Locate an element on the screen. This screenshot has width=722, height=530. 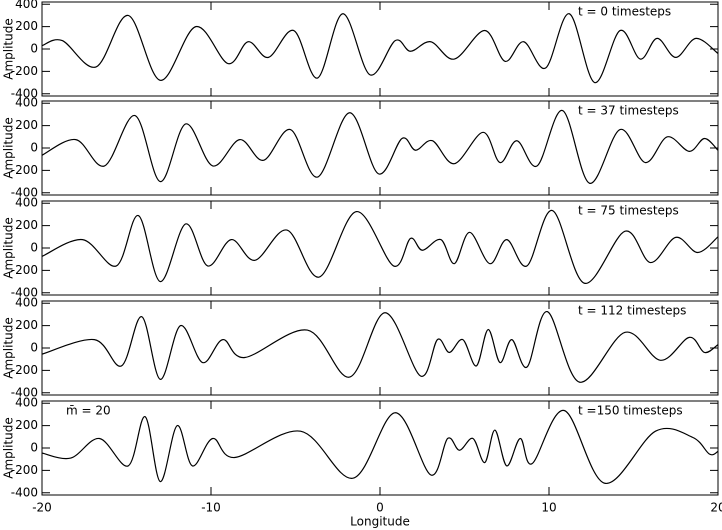
annotation: t = 75 timesteps is located at coordinates (628, 211).